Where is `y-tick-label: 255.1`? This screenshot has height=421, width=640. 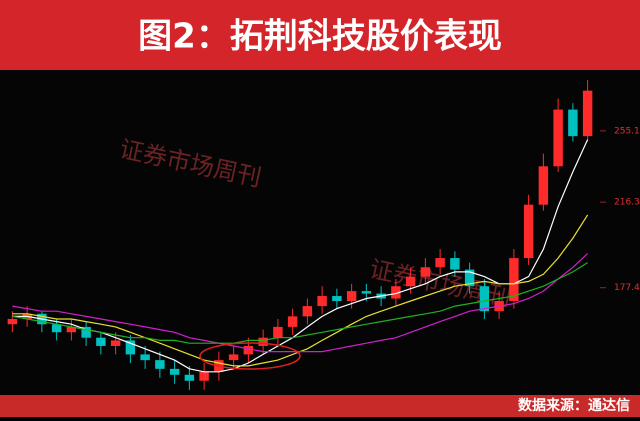
y-tick-label: 255.1 is located at coordinates (627, 131).